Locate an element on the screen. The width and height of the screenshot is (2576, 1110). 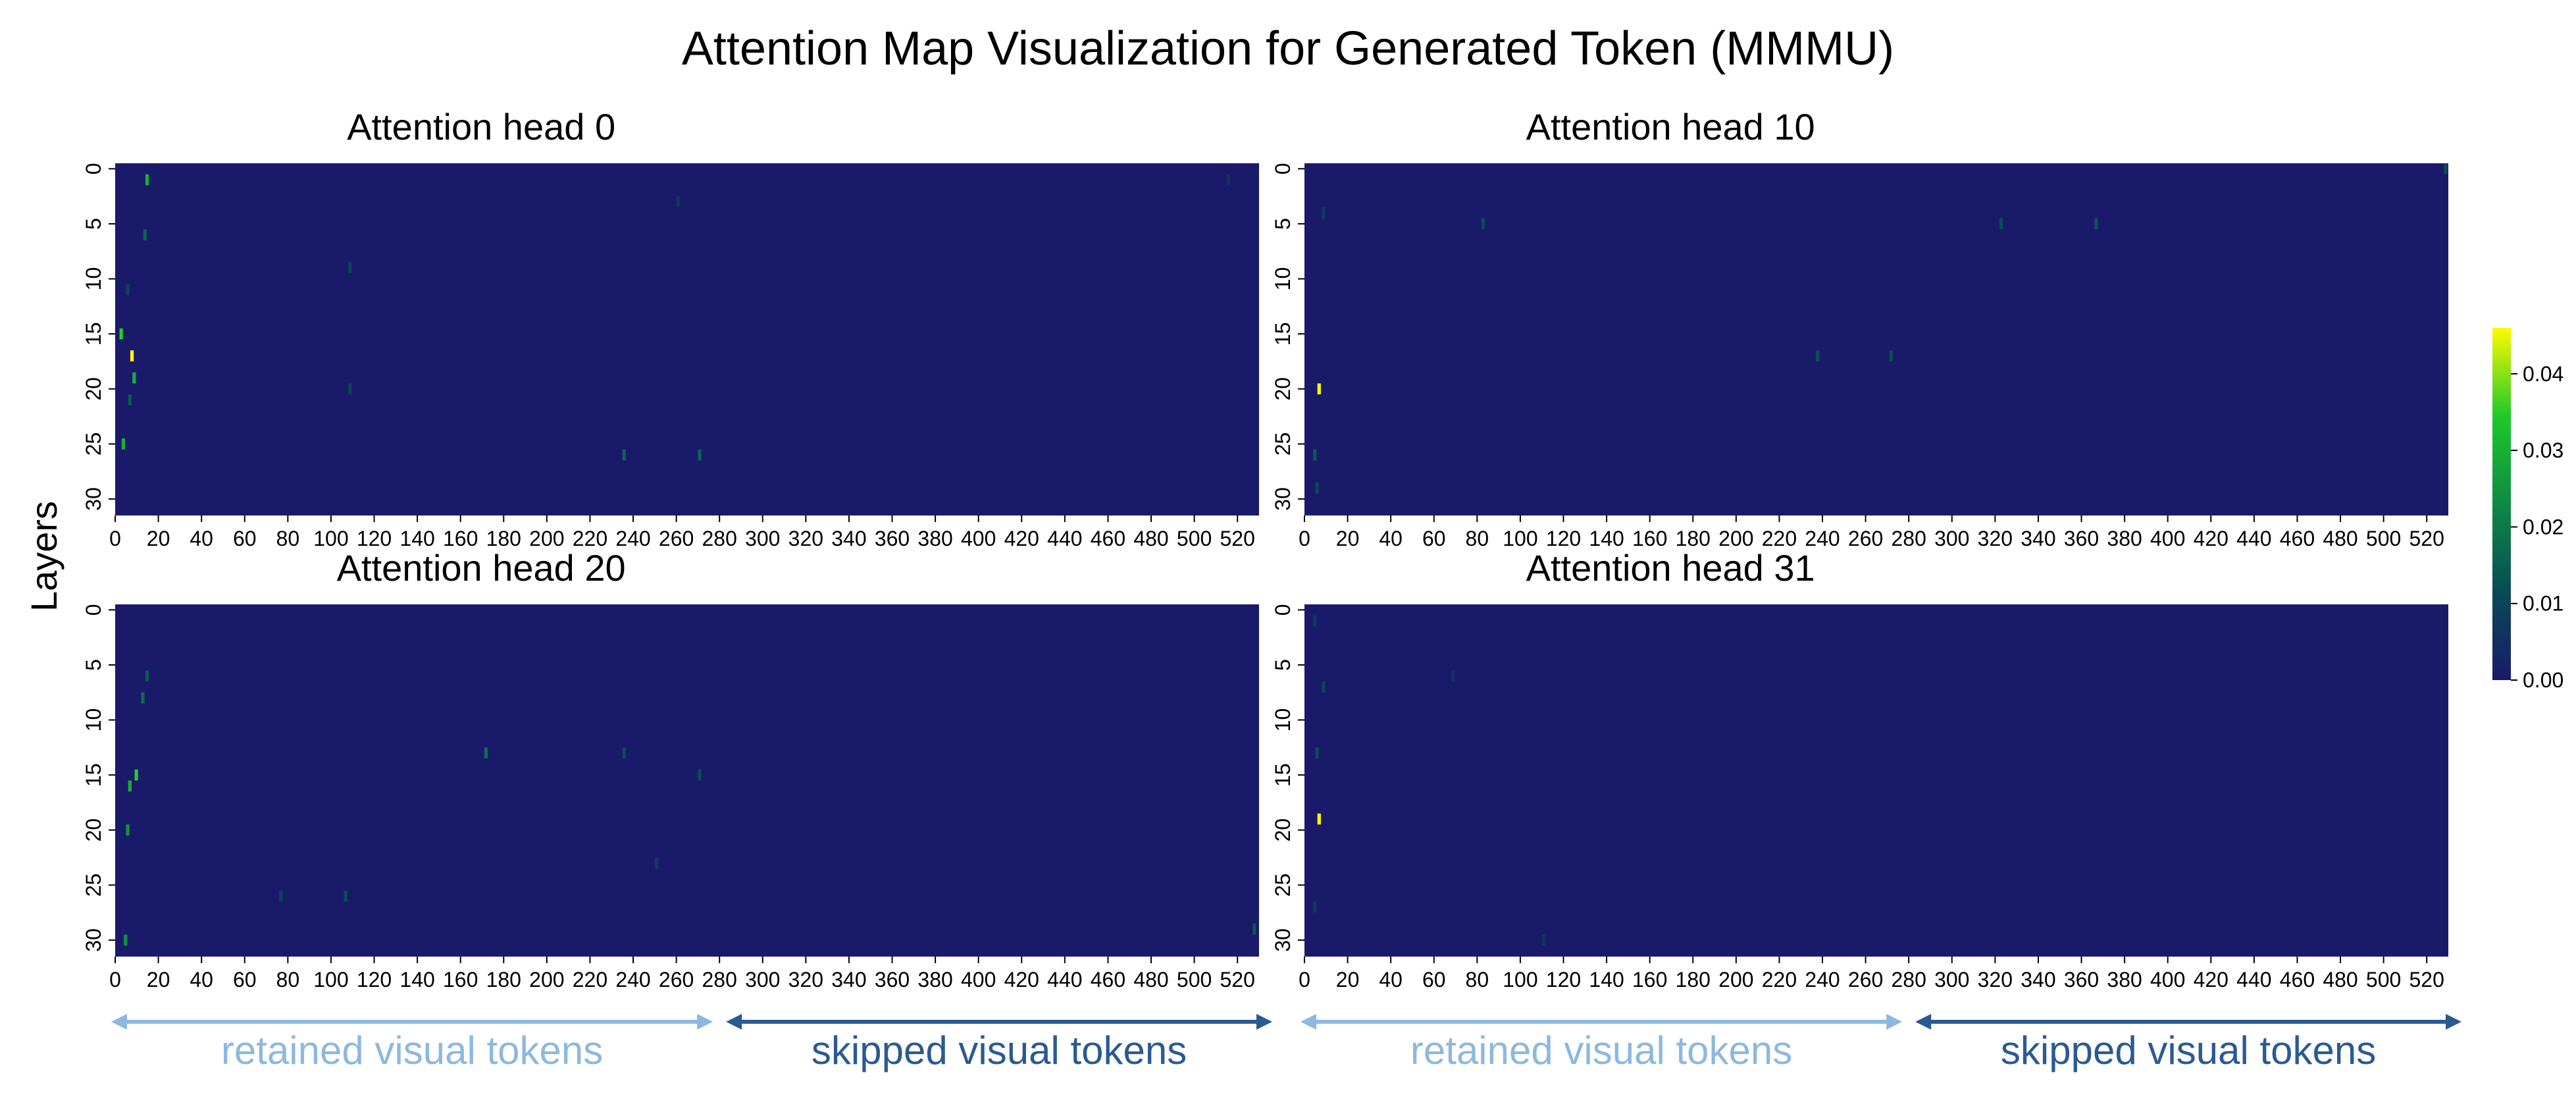
retained-tokens-arrow is located at coordinates (1602, 1022).